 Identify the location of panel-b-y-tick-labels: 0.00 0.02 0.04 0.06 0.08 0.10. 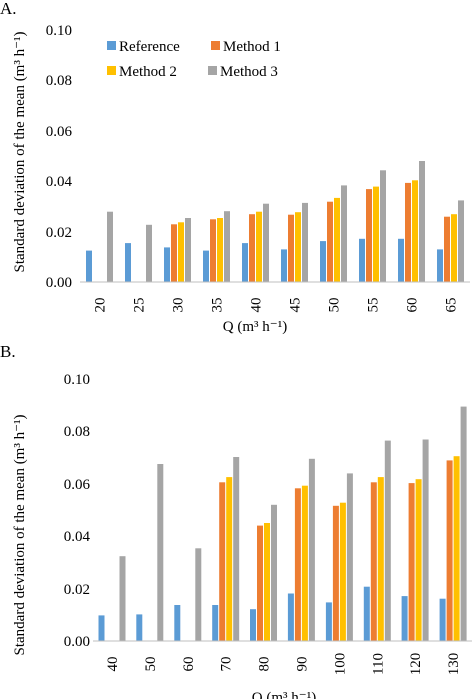
(77, 511).